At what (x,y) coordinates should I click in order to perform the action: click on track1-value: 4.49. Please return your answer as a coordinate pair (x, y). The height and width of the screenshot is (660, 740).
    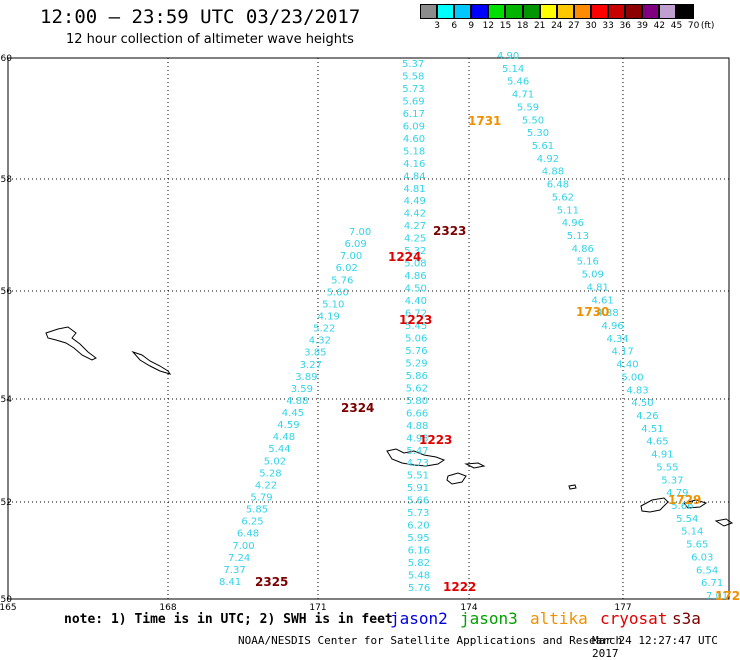
    Looking at the image, I should click on (415, 201).